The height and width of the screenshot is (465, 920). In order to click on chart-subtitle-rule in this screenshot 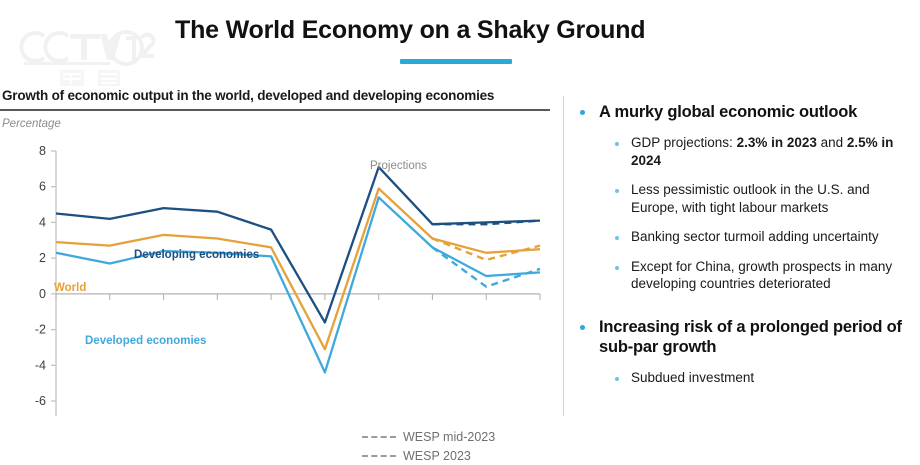, I will do `click(275, 110)`.